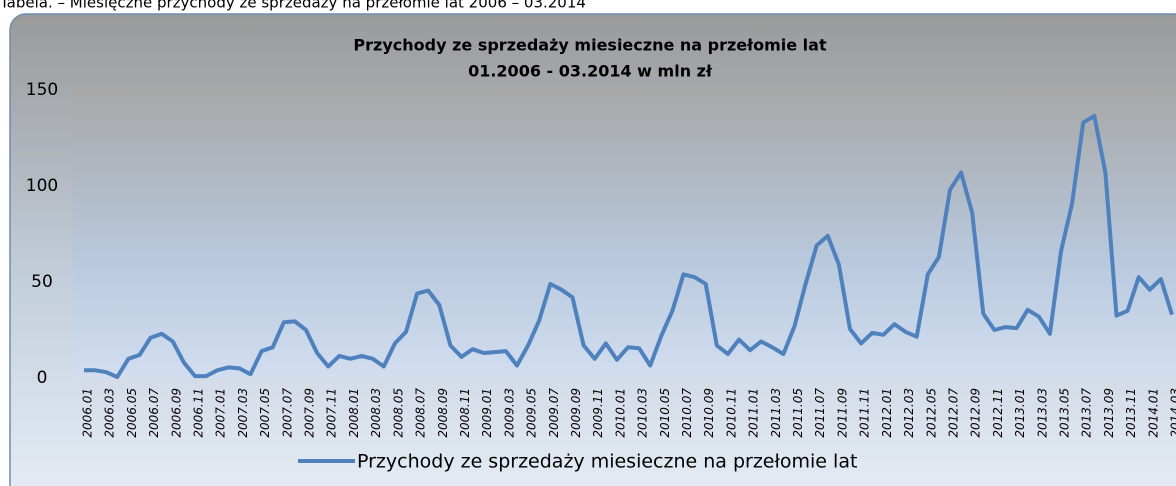 The image size is (1176, 486). What do you see at coordinates (42, 186) in the screenshot?
I see `y-tick-label: 100` at bounding box center [42, 186].